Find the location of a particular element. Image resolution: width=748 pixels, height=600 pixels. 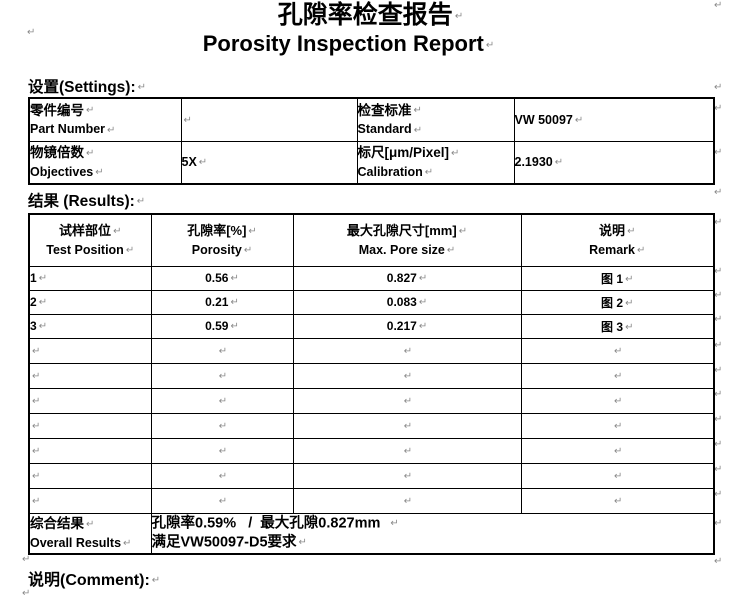

cell-max-pore: 0.827 ↵ is located at coordinates (407, 278).